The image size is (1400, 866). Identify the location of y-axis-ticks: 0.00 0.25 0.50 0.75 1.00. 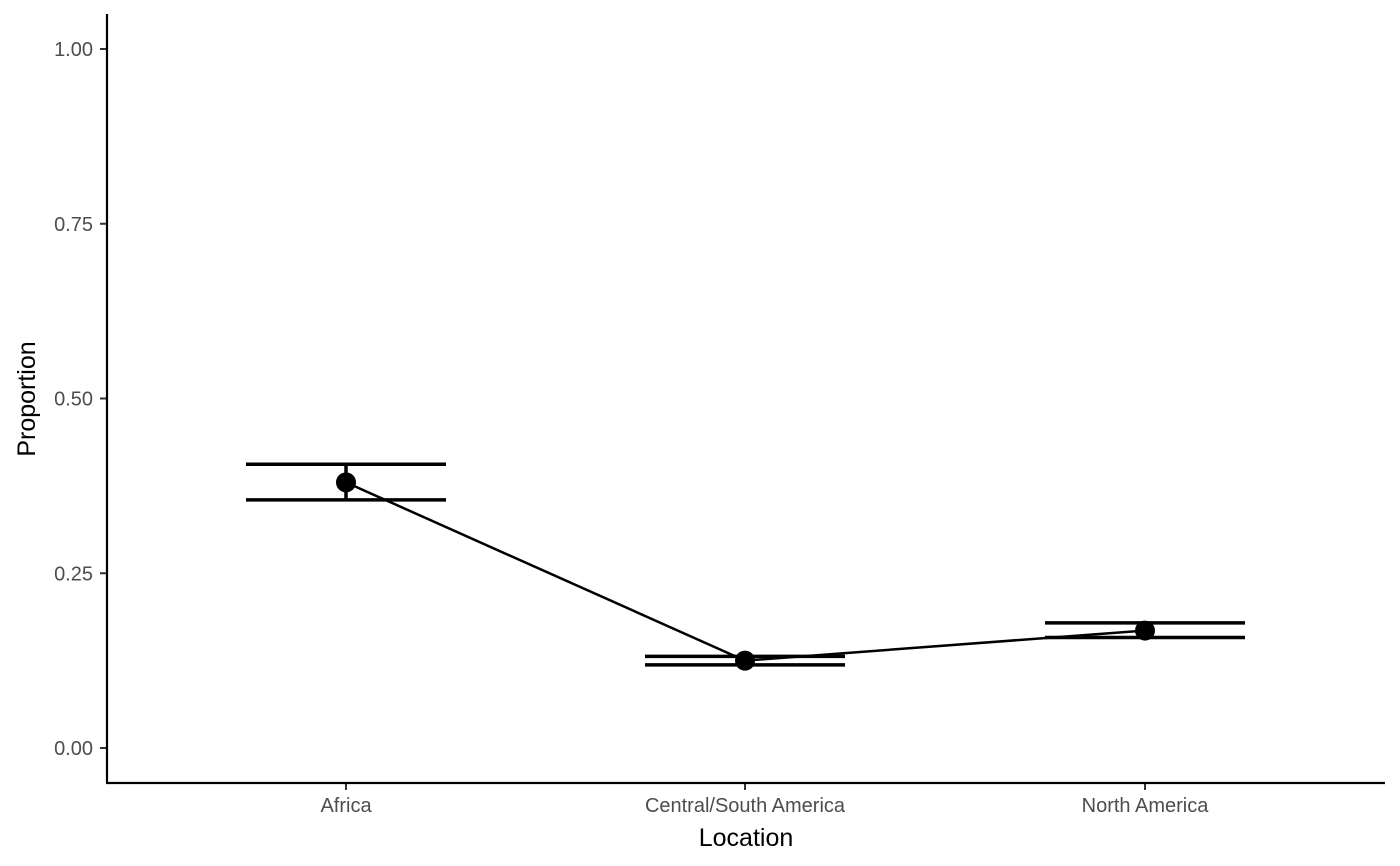
(80, 399).